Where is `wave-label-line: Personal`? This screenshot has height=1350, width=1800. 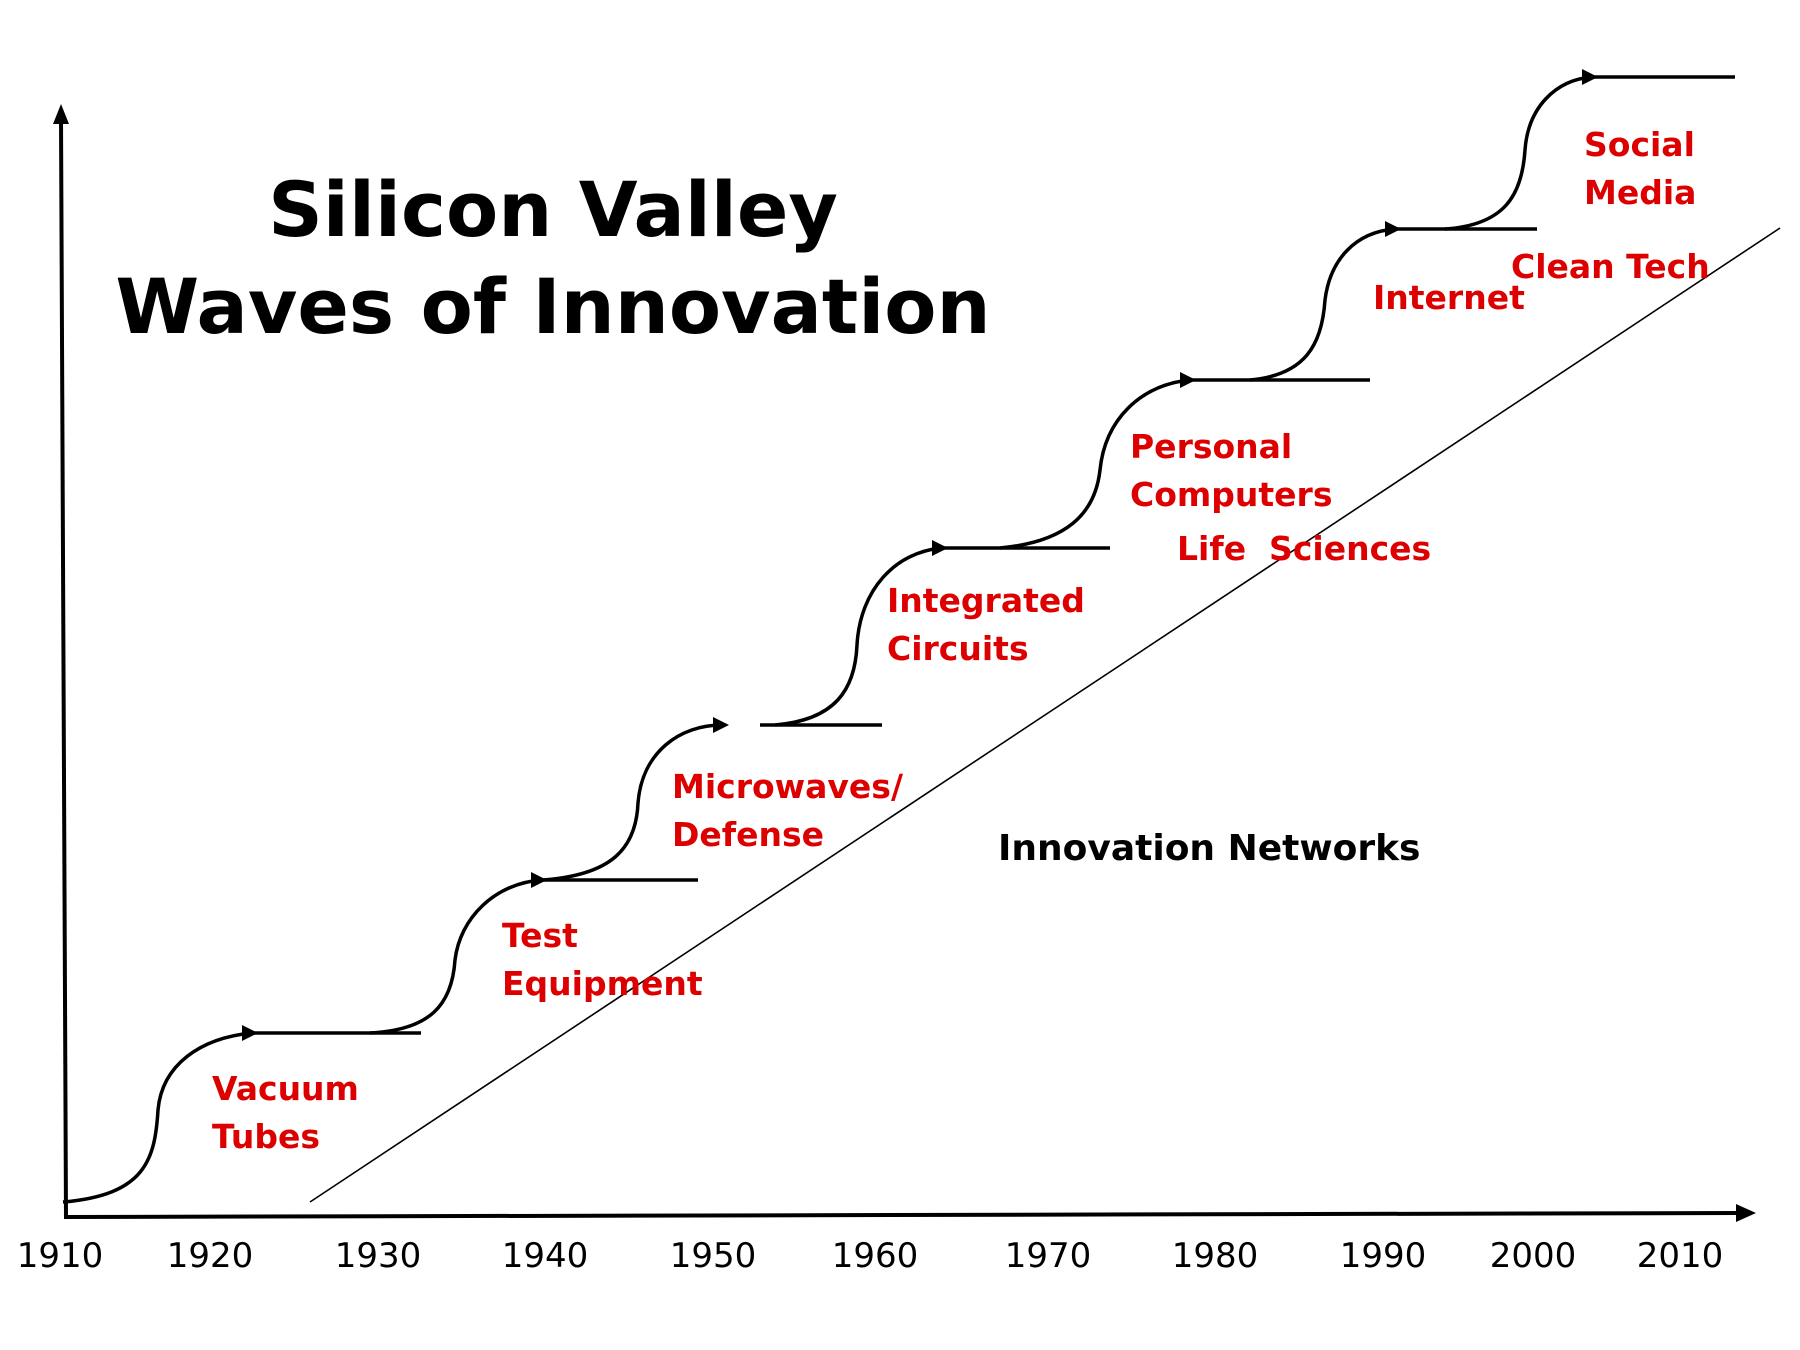 wave-label-line: Personal is located at coordinates (1211, 446).